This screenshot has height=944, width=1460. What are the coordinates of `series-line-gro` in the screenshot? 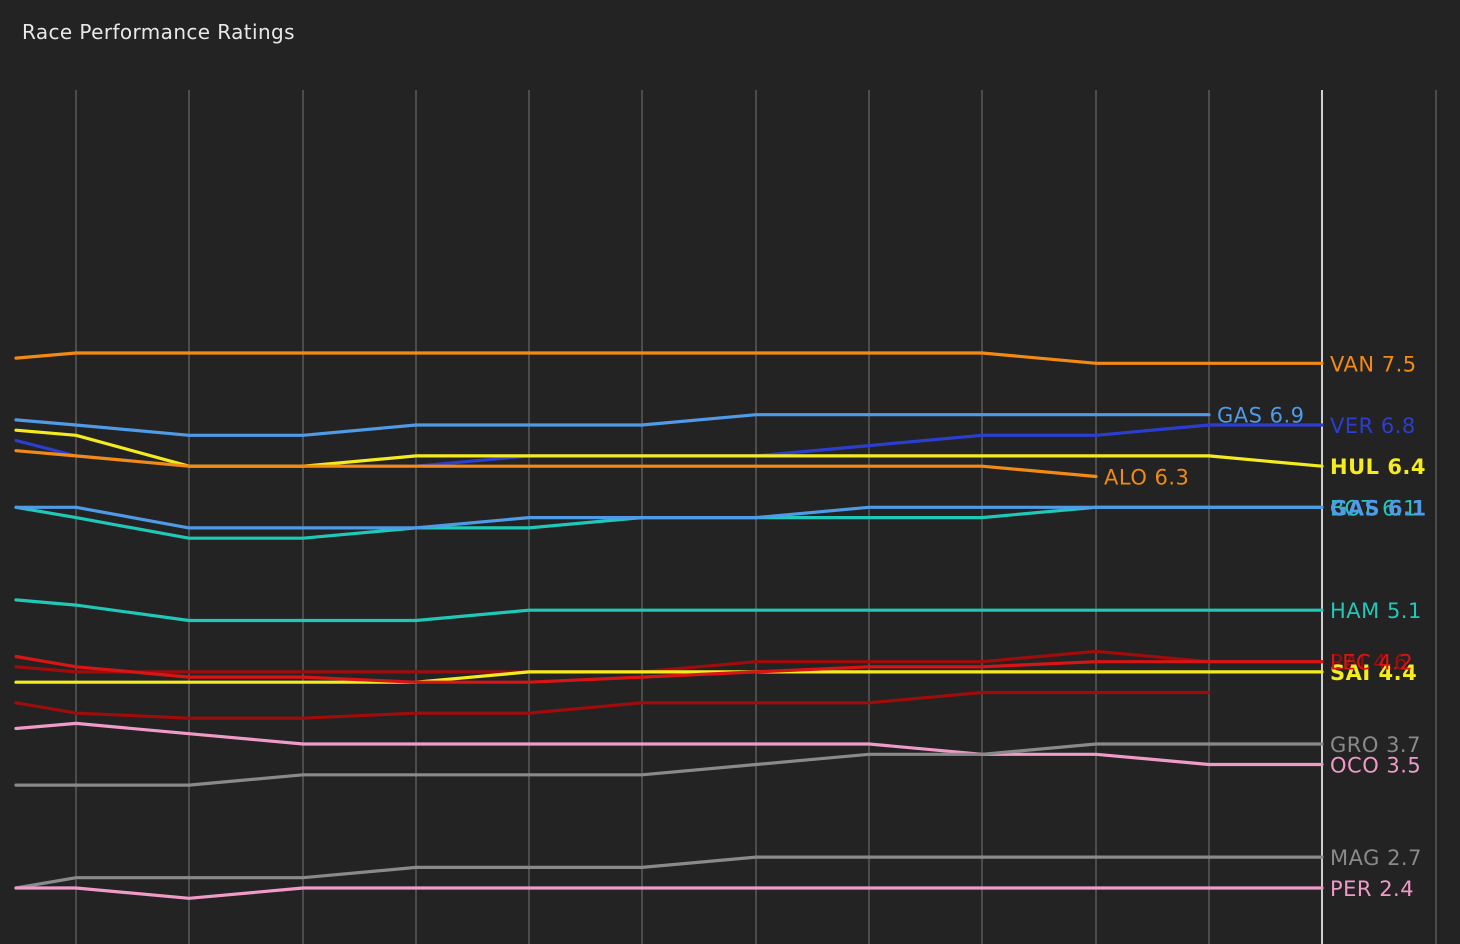 It's located at (669, 764).